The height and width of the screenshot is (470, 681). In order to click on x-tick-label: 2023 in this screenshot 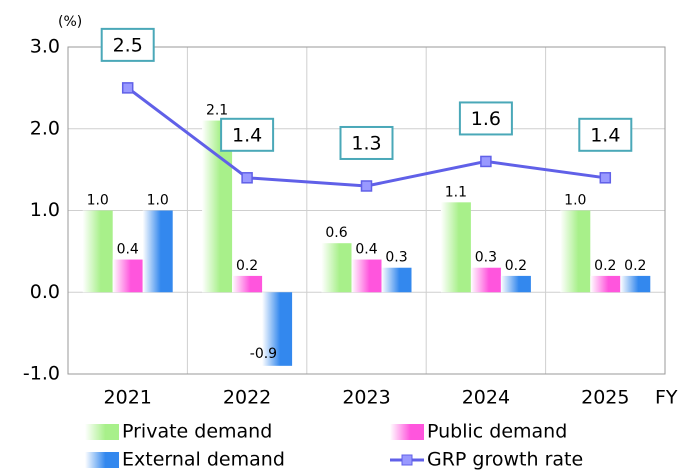, I will do `click(366, 398)`.